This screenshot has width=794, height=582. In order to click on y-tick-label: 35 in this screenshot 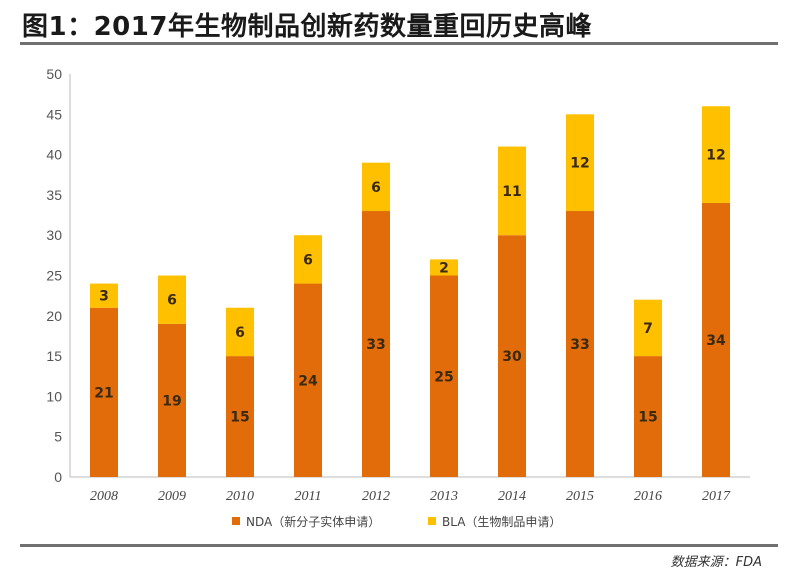, I will do `click(54, 195)`.